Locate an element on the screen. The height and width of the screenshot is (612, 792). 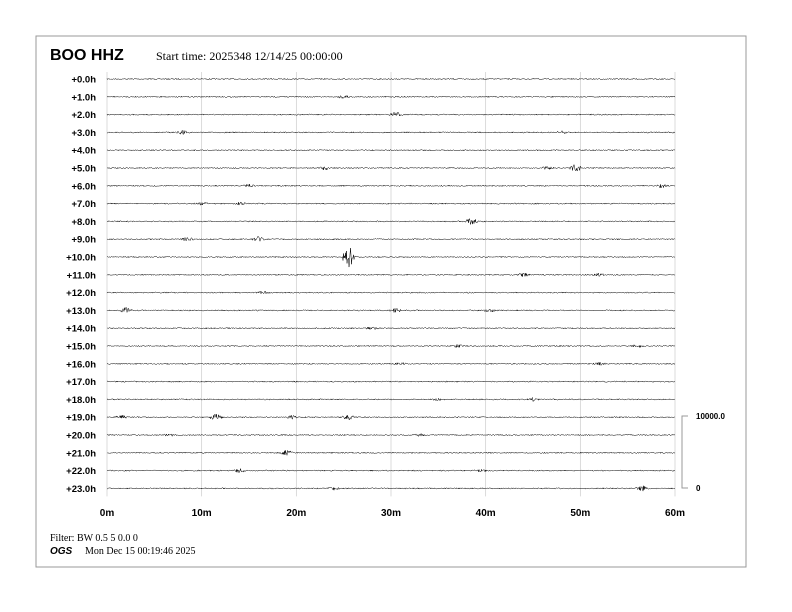
x-tick-label: 10m is located at coordinates (202, 513).